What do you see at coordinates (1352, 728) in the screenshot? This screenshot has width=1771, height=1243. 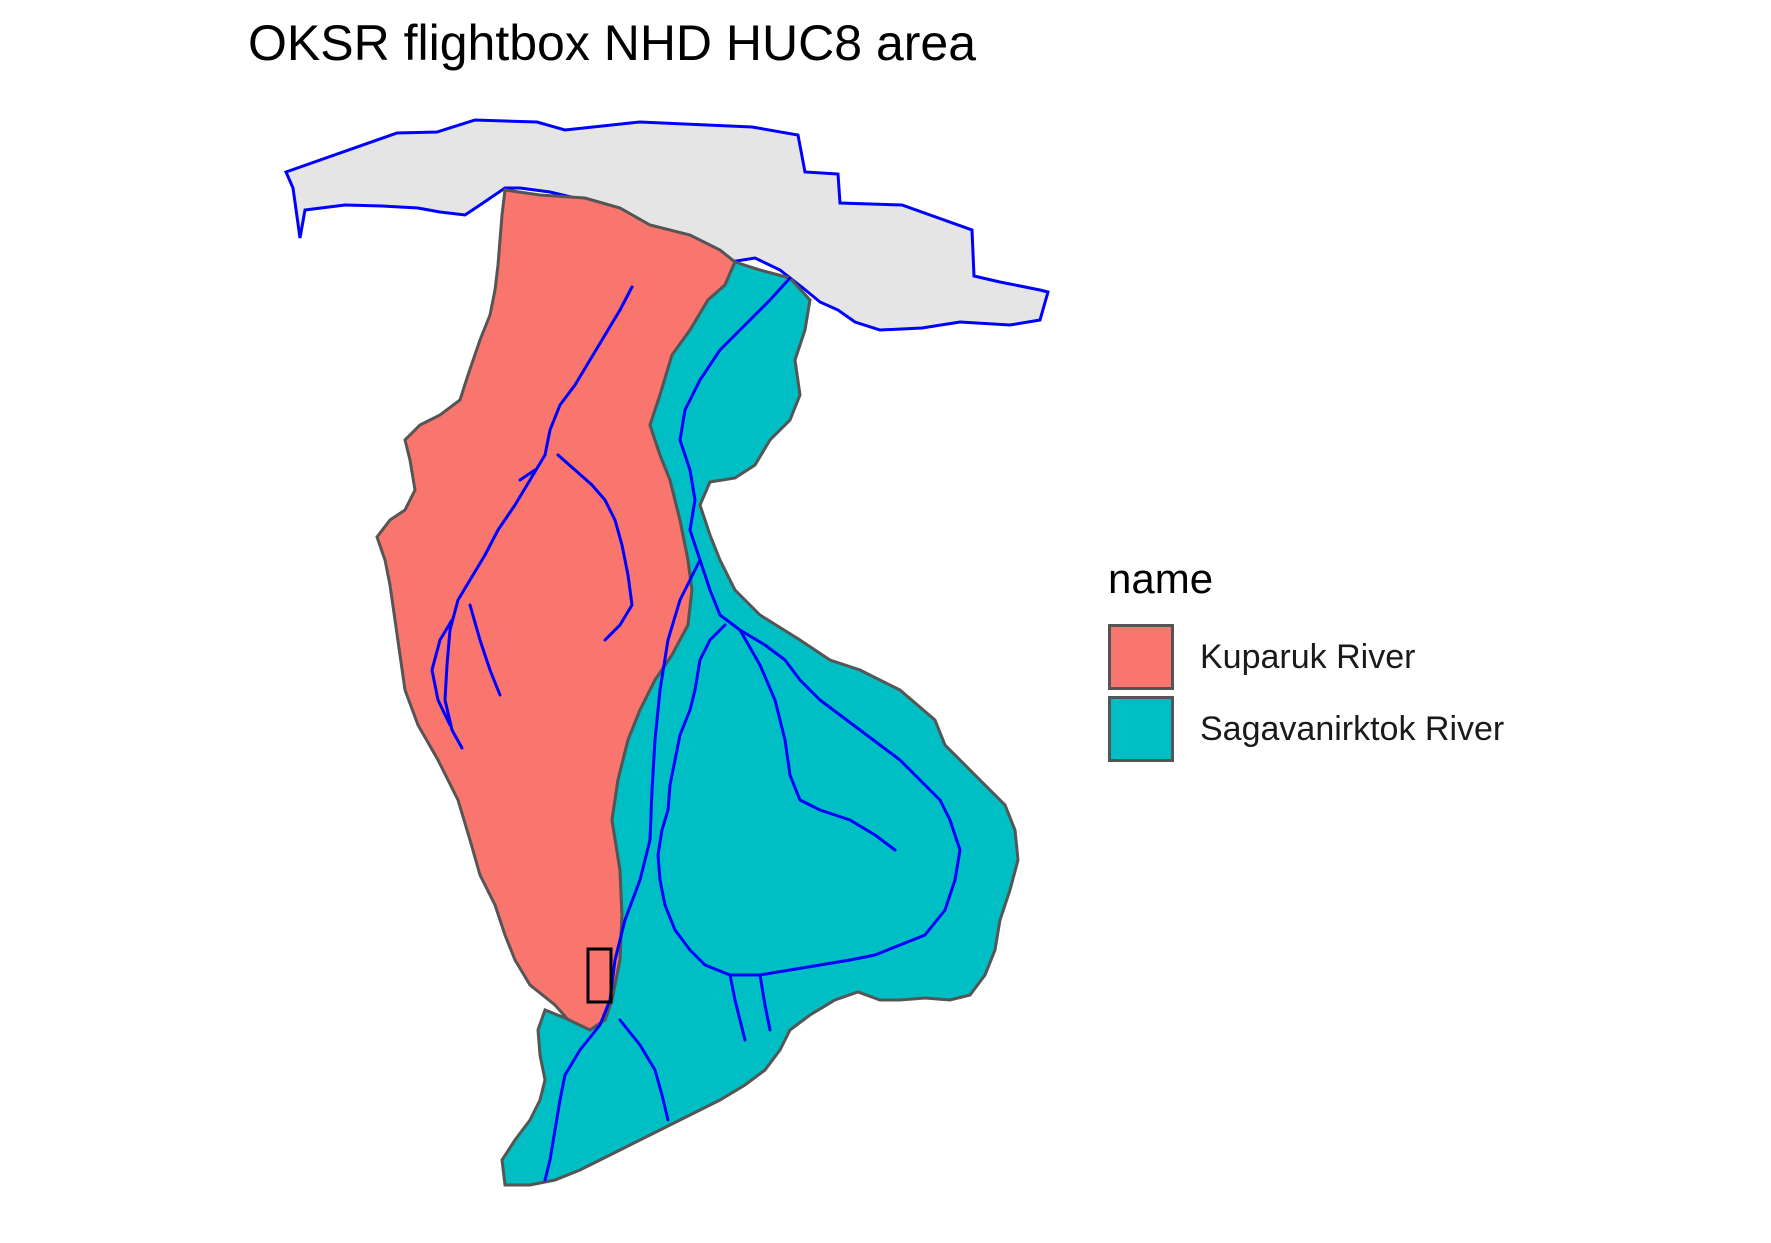 I see `legend-label-sagavanirktok: Sagavanirktok River` at bounding box center [1352, 728].